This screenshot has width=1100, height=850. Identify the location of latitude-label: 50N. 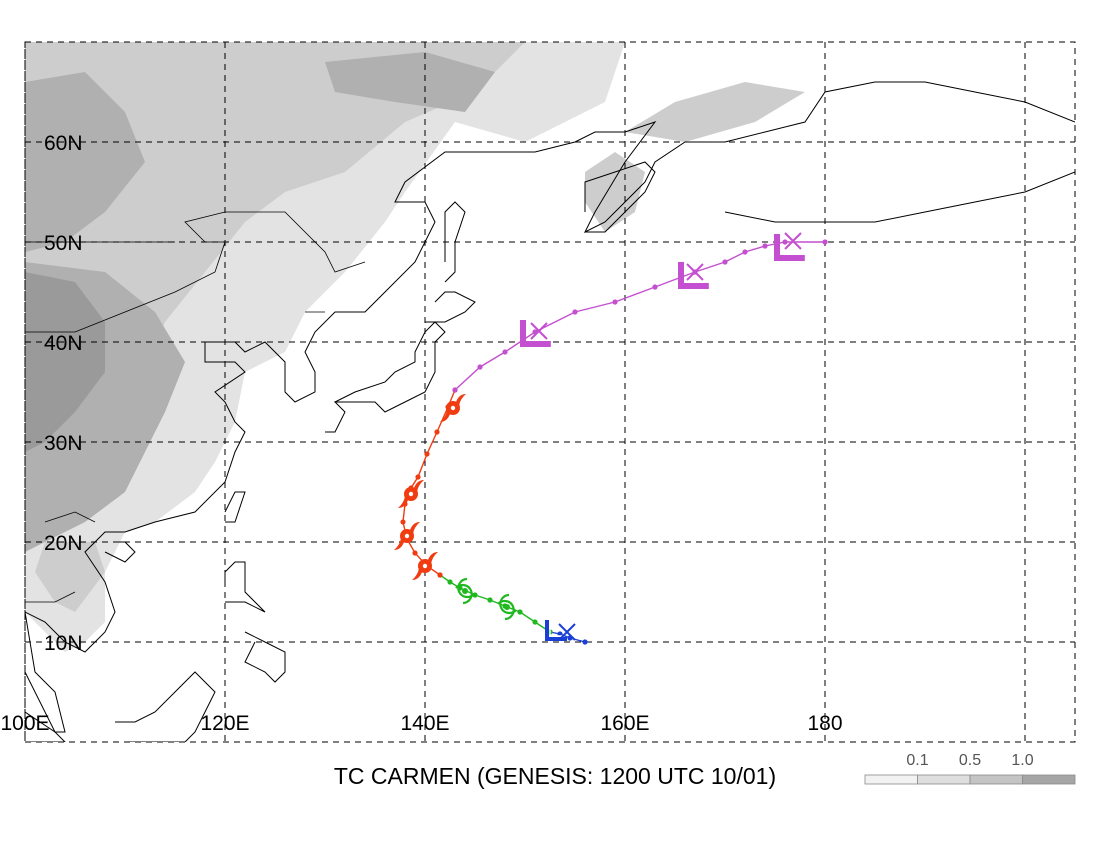
(63, 243).